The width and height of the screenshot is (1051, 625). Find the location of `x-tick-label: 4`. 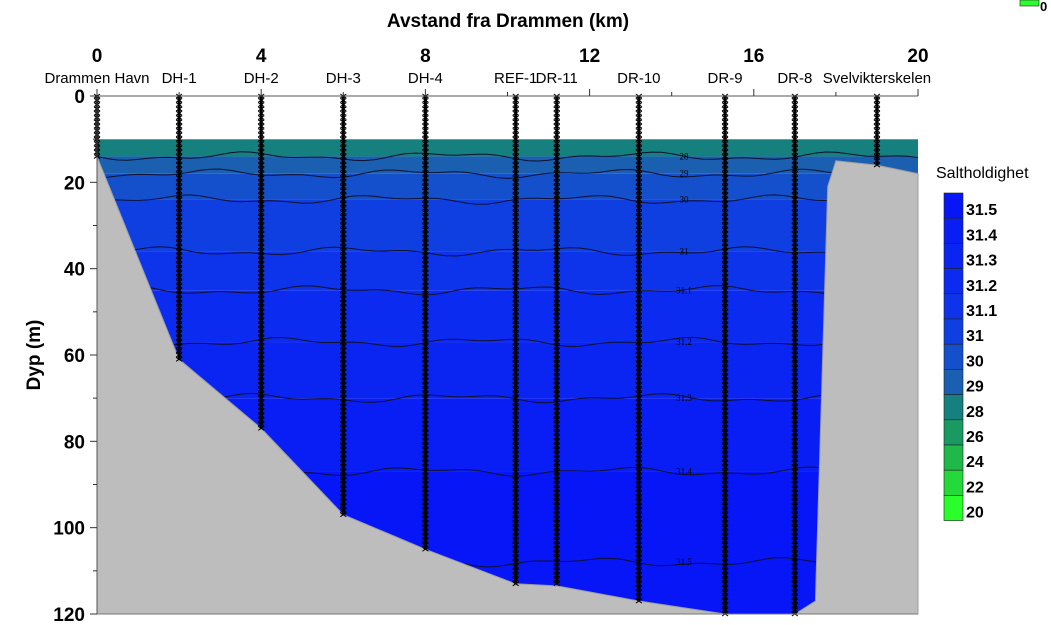

x-tick-label: 4 is located at coordinates (261, 56).